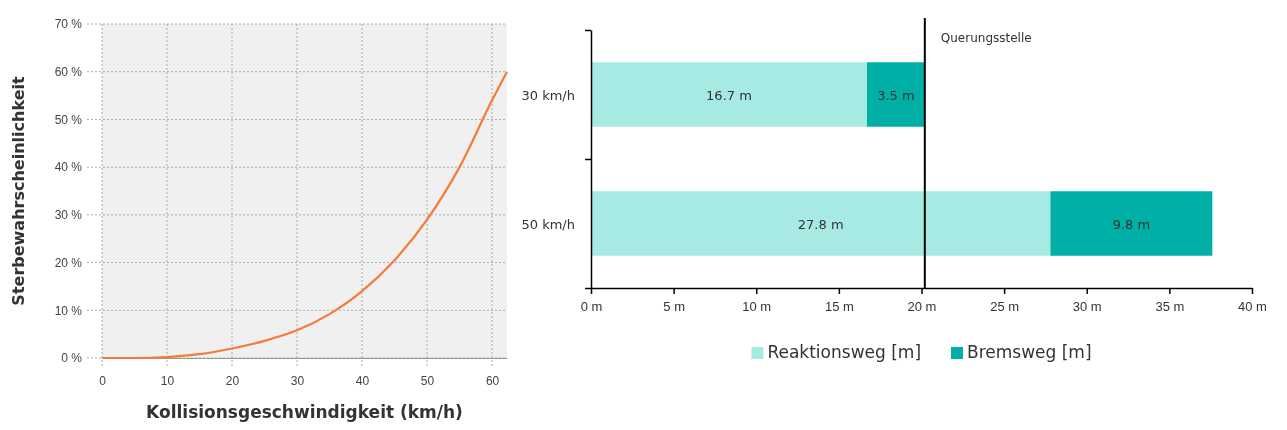  I want to click on y-tick-label: 70 %, so click(68, 24).